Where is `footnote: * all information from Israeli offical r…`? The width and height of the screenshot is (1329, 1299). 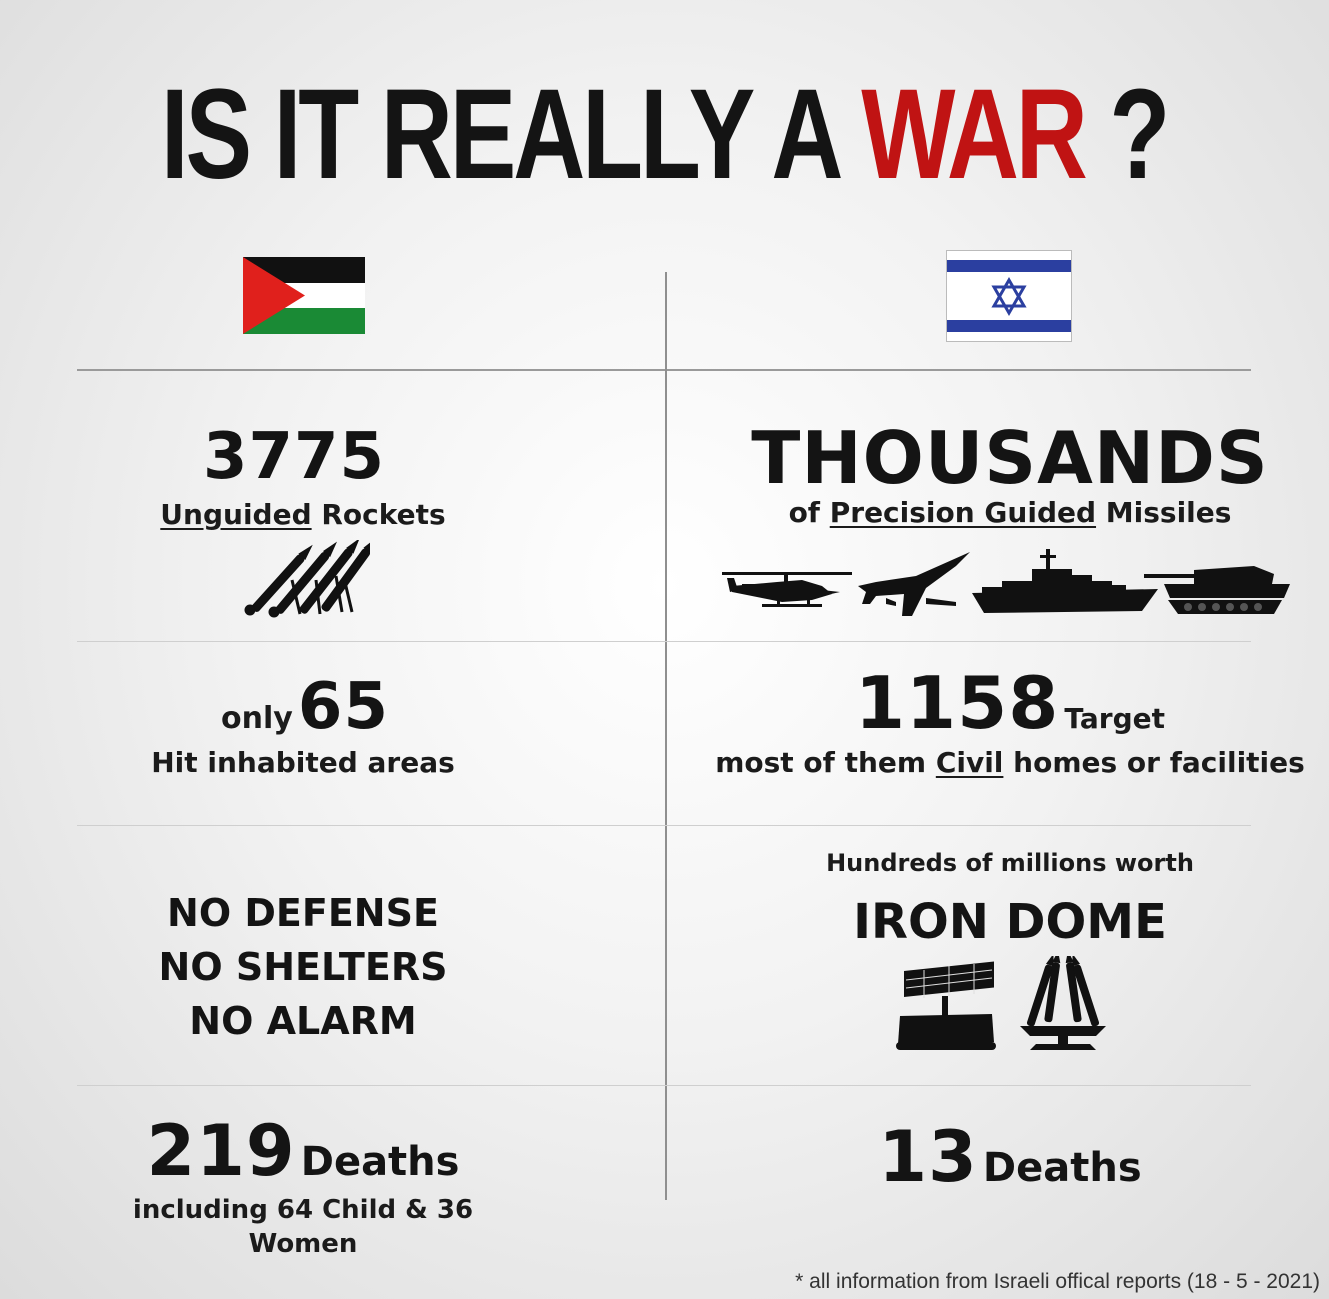
footnote: * all information from Israeli offical r… is located at coordinates (1057, 1281).